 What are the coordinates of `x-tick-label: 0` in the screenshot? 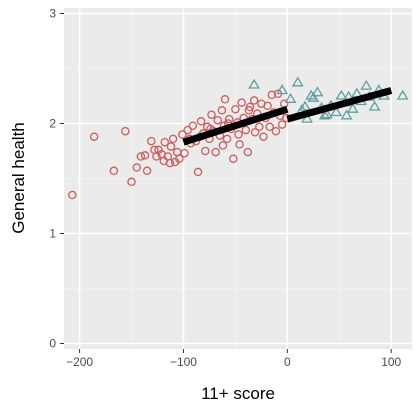 It's located at (287, 362).